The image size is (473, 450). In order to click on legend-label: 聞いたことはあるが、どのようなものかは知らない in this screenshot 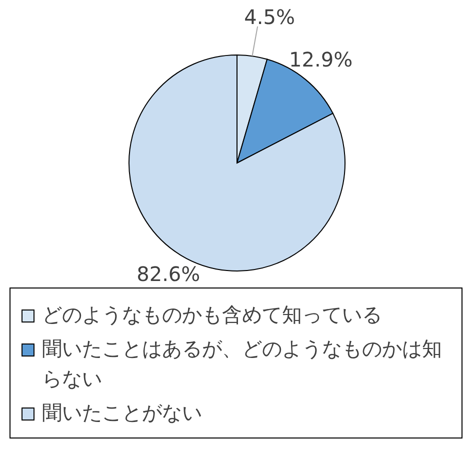, I will do `click(242, 363)`.